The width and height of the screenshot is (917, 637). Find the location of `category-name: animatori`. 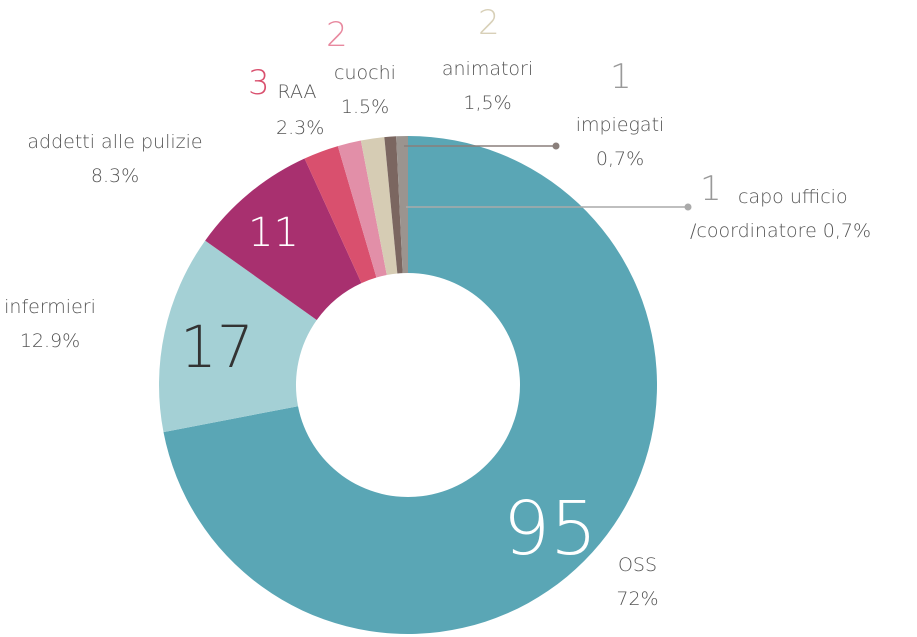

category-name: animatori is located at coordinates (487, 69).